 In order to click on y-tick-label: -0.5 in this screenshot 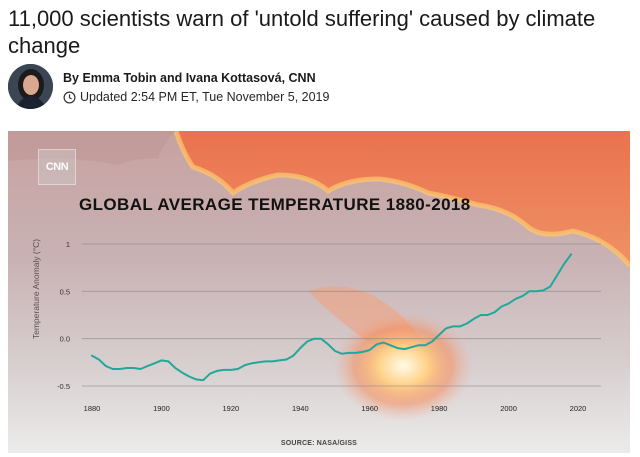, I will do `click(63, 386)`.